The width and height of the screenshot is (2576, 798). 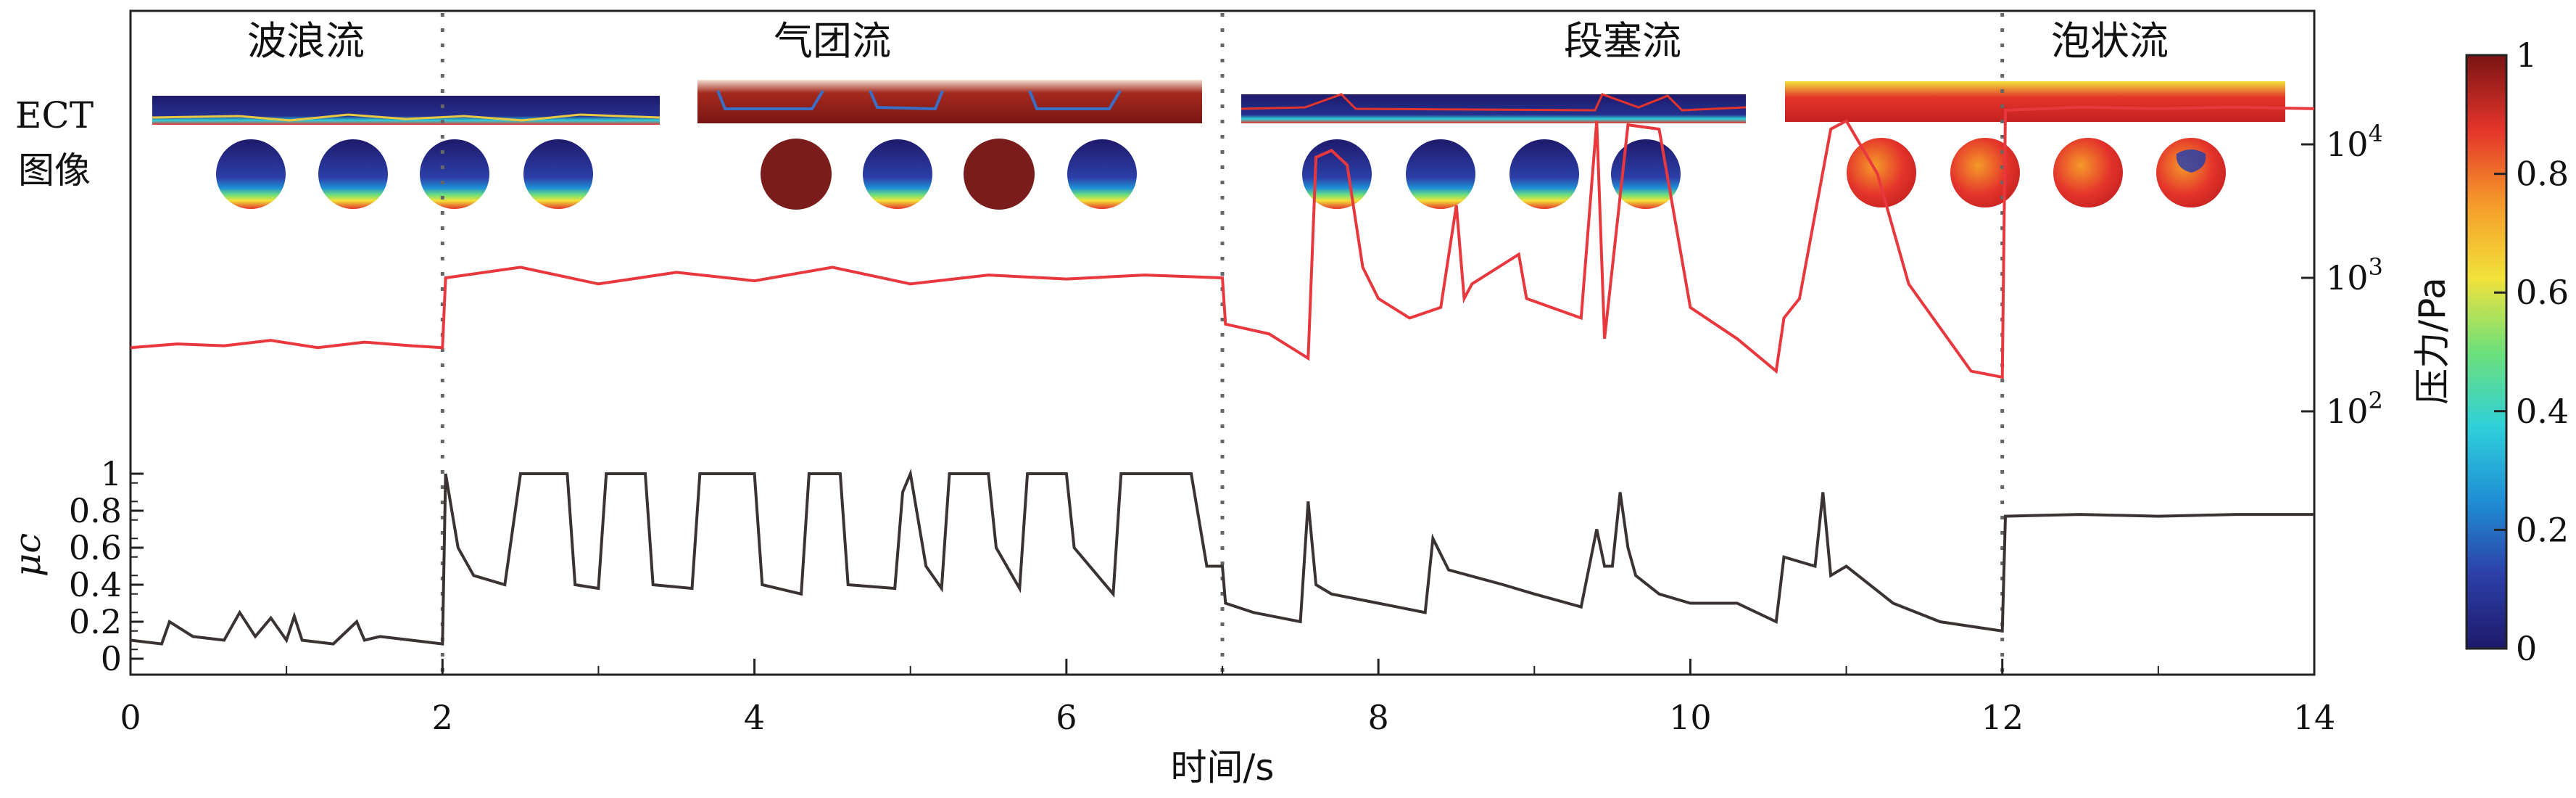 What do you see at coordinates (2543, 292) in the screenshot?
I see `colorbar-tick-label: 0.6` at bounding box center [2543, 292].